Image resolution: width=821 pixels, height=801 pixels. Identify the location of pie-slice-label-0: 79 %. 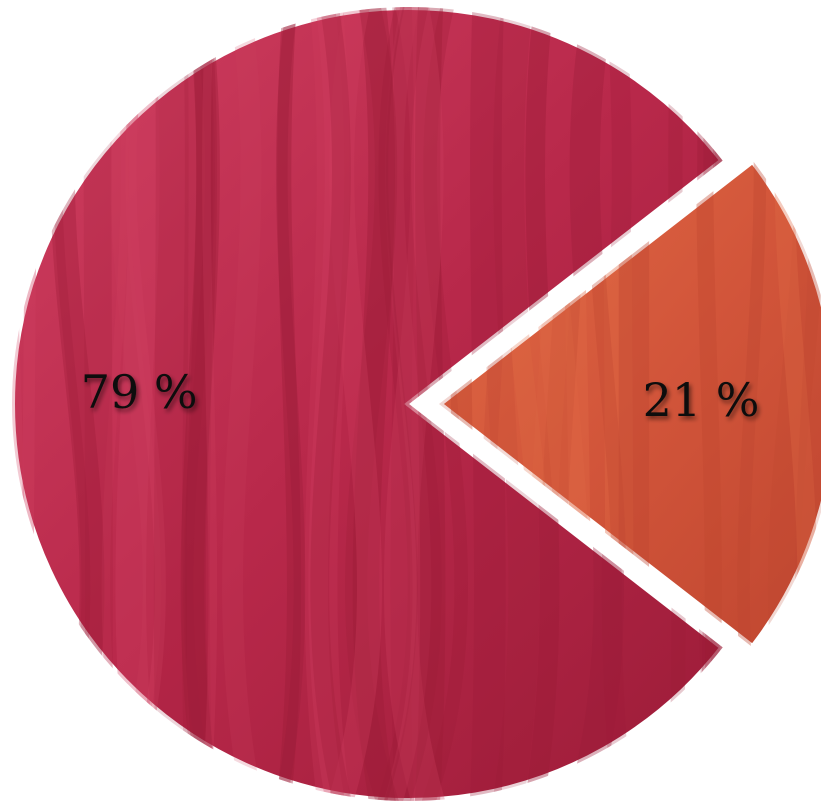
(139, 392).